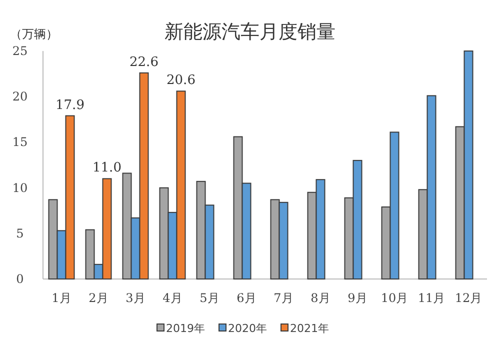  What do you see at coordinates (181, 80) in the screenshot?
I see `data-label: 20.6` at bounding box center [181, 80].